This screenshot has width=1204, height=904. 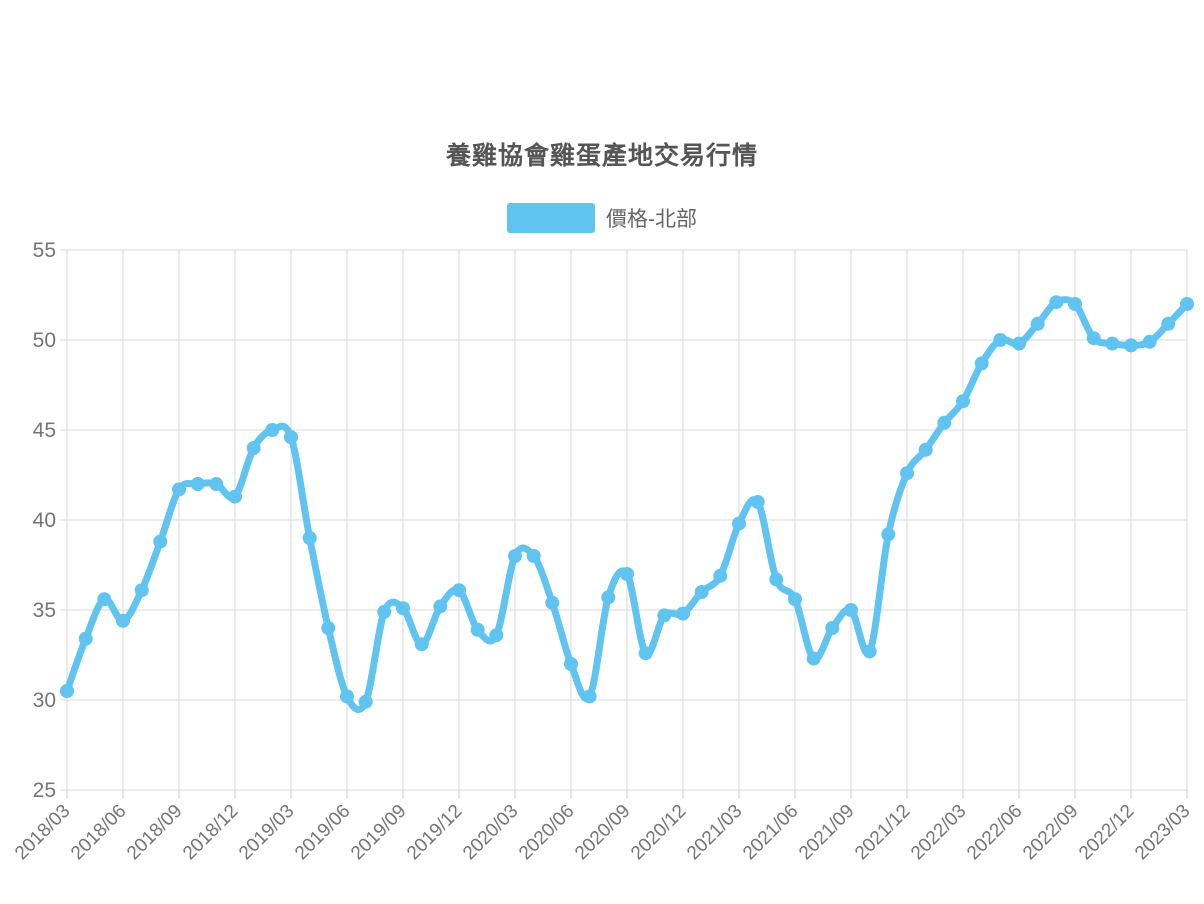 What do you see at coordinates (994, 832) in the screenshot?
I see `x-axis-label: 2022/06` at bounding box center [994, 832].